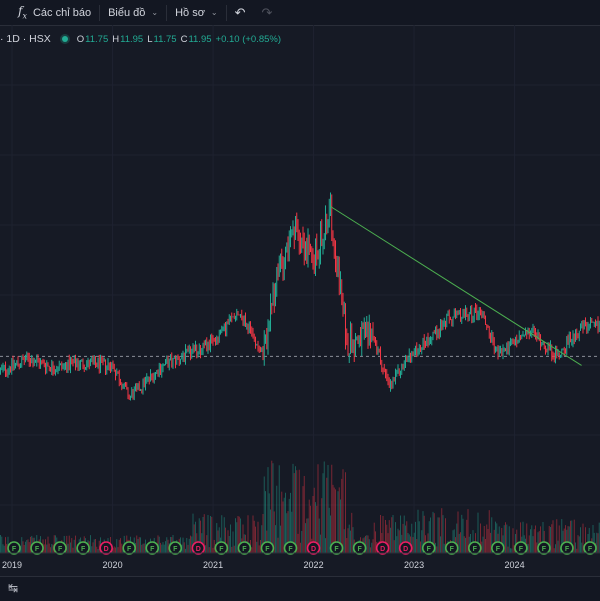  Describe the element at coordinates (515, 565) in the screenshot. I see `x-tick-label: 2024` at that location.